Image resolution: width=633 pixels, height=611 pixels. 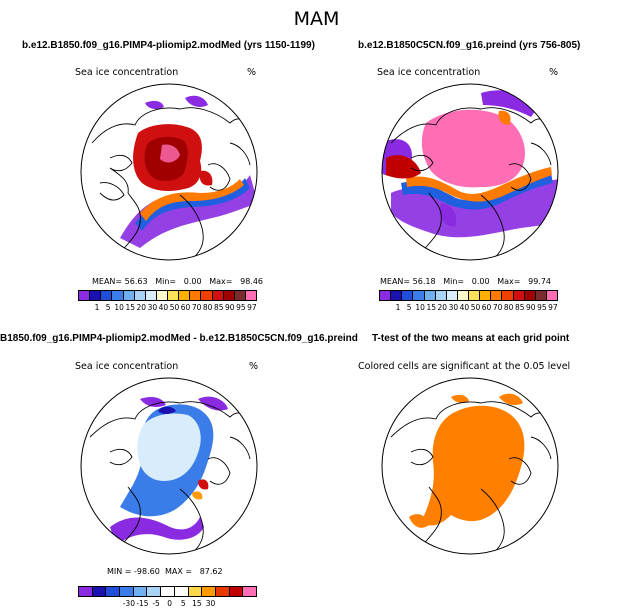 What do you see at coordinates (429, 72) in the screenshot?
I see `panel-2-subtitle: Sea ice concentration` at bounding box center [429, 72].